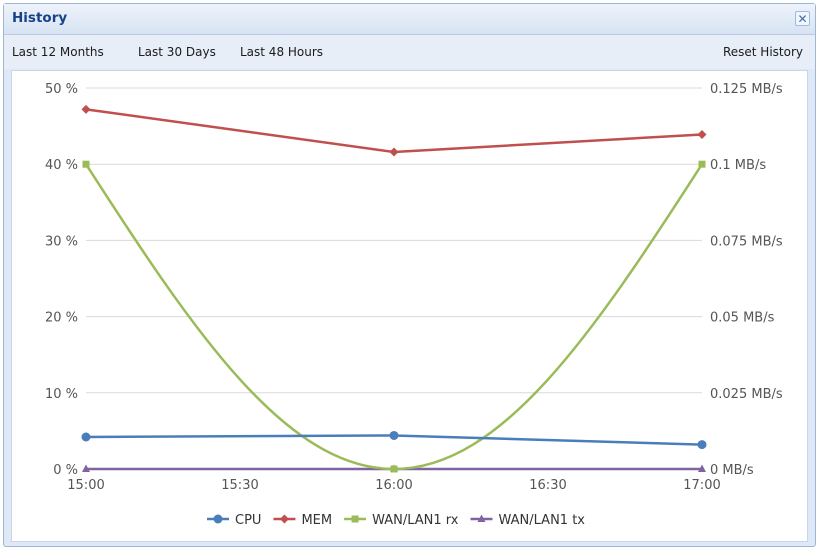 The image size is (821, 551). Describe the element at coordinates (40, 18) in the screenshot. I see `window-title: History` at that location.